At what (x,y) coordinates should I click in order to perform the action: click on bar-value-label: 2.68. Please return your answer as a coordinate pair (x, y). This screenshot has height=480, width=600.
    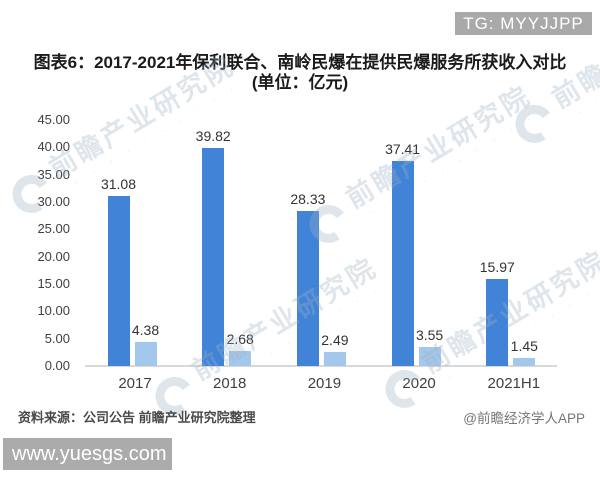
    Looking at the image, I should click on (240, 339).